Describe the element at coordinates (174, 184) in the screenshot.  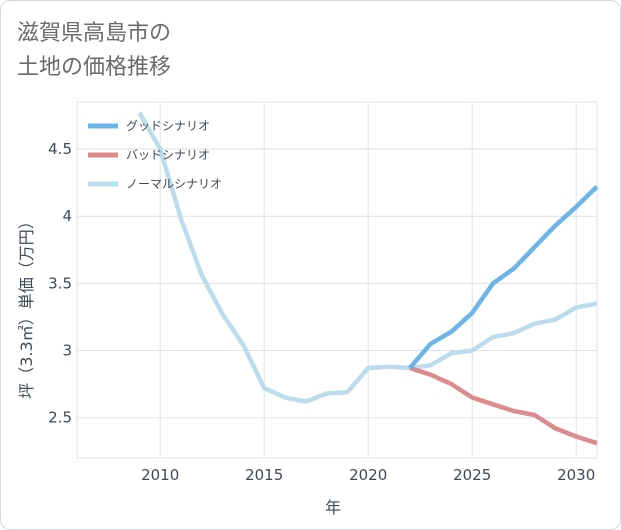
I see `legend-label: ノーマルシナリオ` at that location.